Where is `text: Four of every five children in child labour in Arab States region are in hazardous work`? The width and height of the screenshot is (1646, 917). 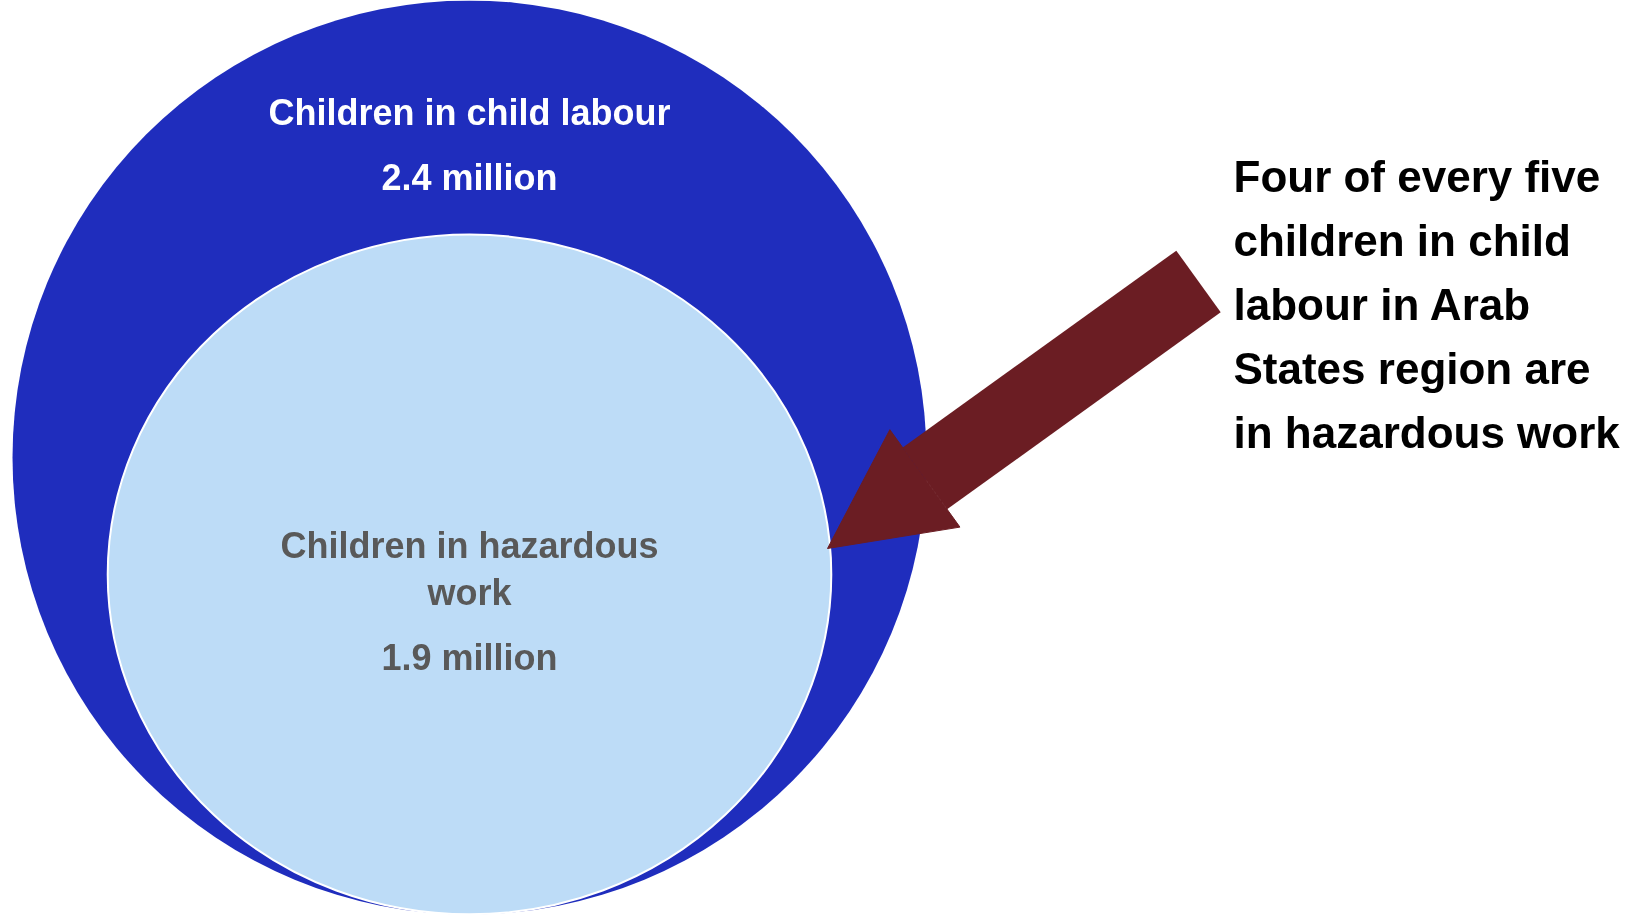 text: Four of every five children in child labour in Arab States region are in hazardous work is located at coordinates (1427, 304).